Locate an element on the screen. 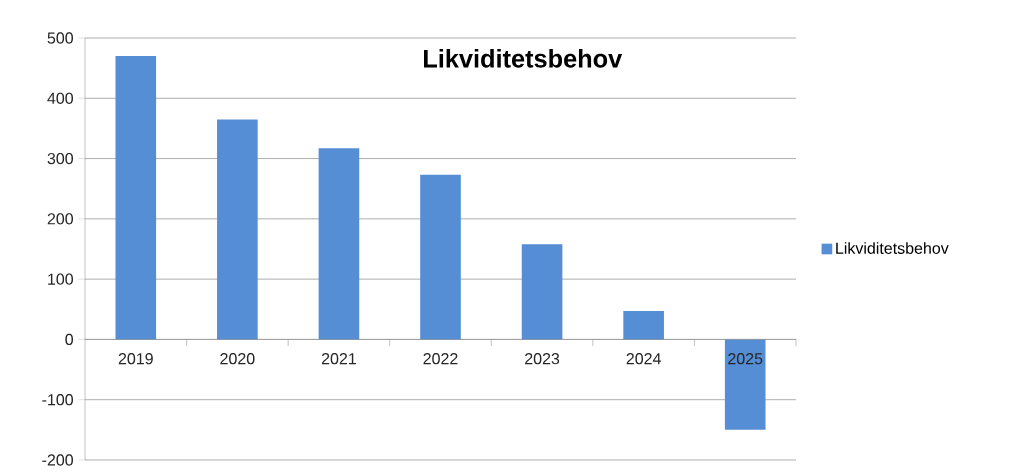 Image resolution: width=1026 pixels, height=475 pixels. y-tick-label: -100 is located at coordinates (58, 400).